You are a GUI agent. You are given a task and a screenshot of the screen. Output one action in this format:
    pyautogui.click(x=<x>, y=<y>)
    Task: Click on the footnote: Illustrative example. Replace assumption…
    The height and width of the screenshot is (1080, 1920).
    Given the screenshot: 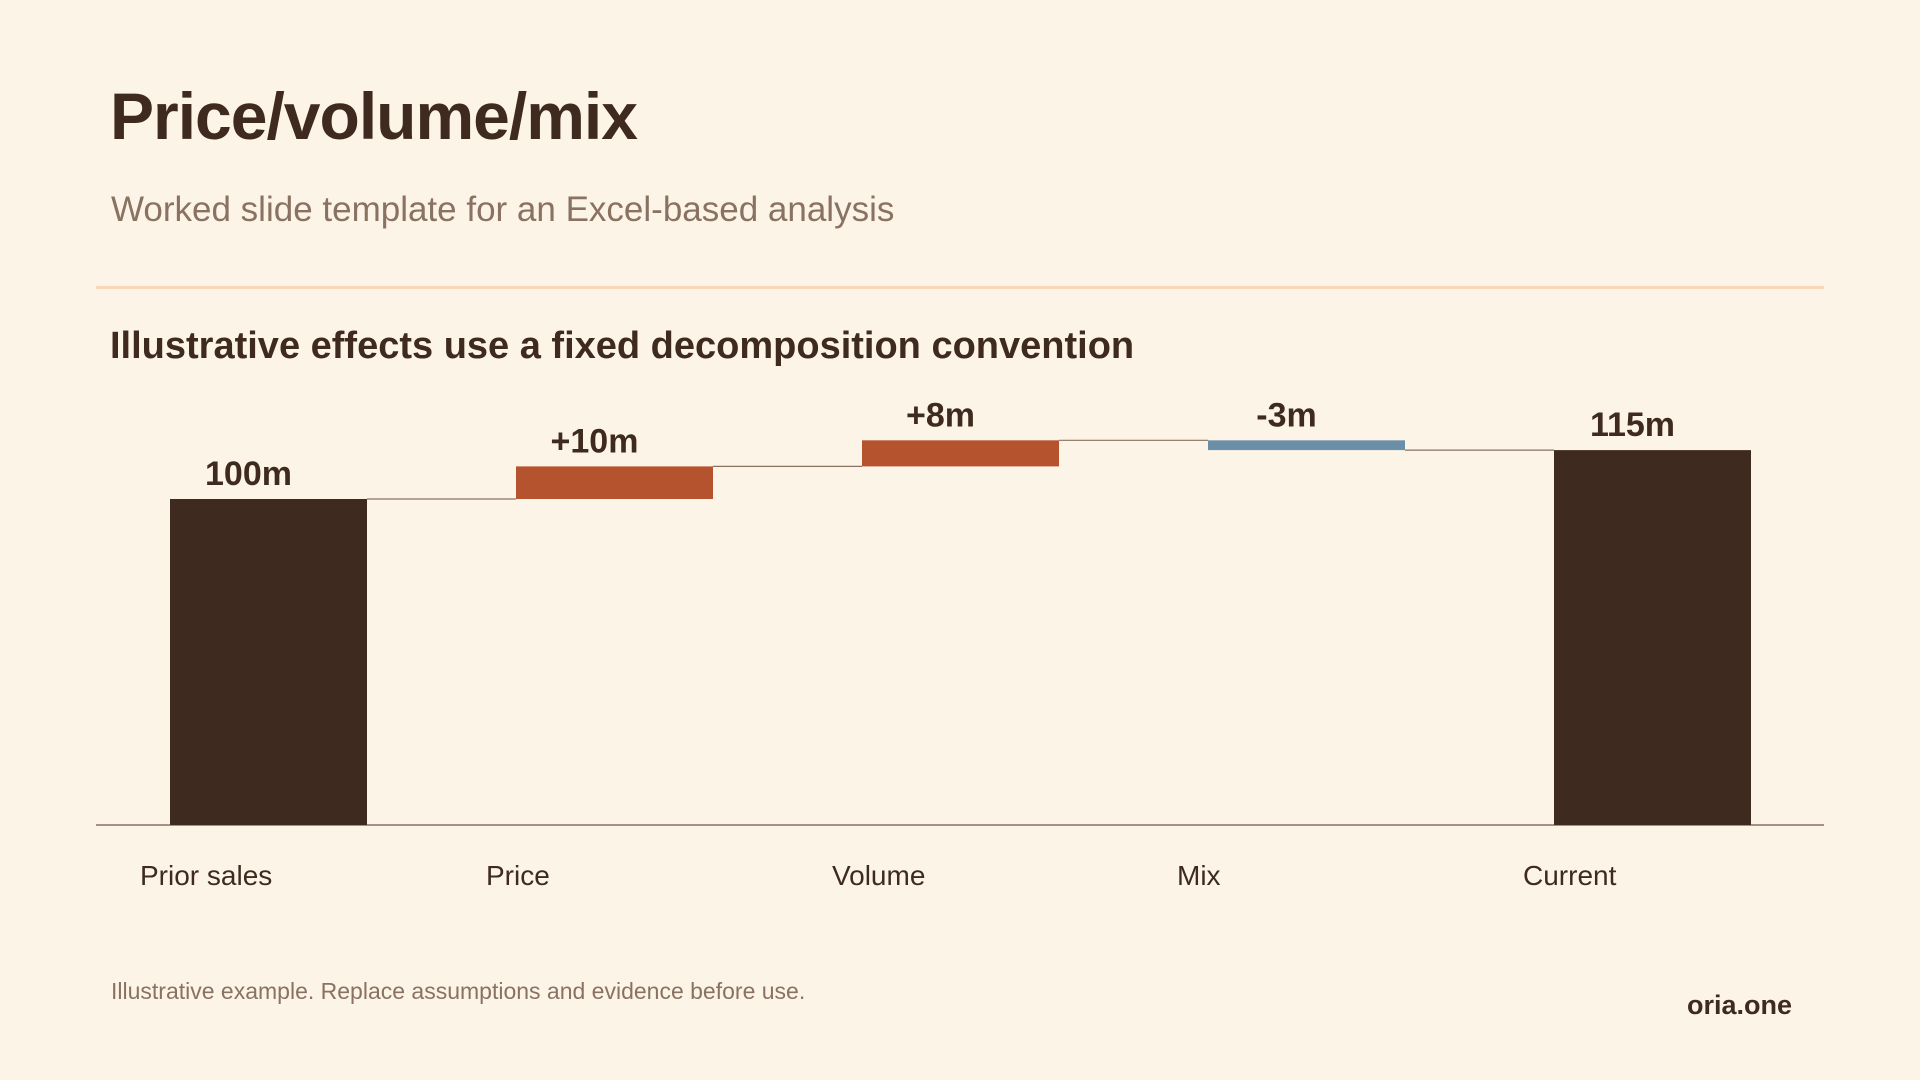 What is the action you would take?
    pyautogui.click(x=458, y=991)
    